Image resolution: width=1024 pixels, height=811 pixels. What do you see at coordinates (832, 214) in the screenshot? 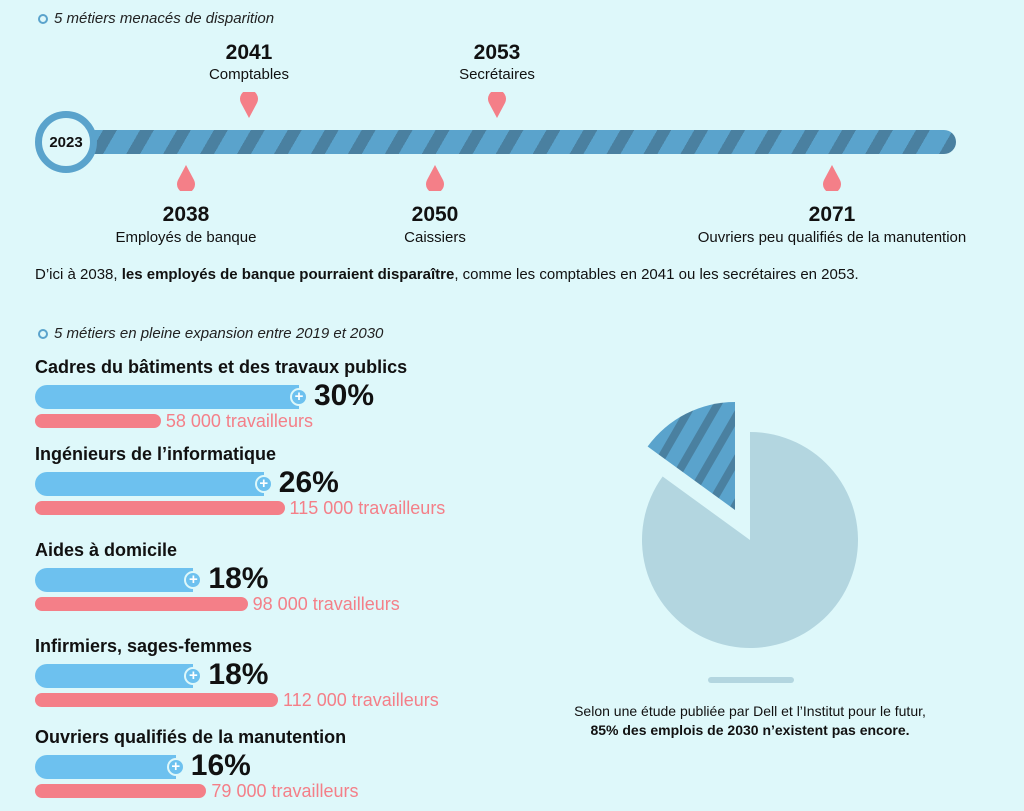
I see `event-year: 2071` at bounding box center [832, 214].